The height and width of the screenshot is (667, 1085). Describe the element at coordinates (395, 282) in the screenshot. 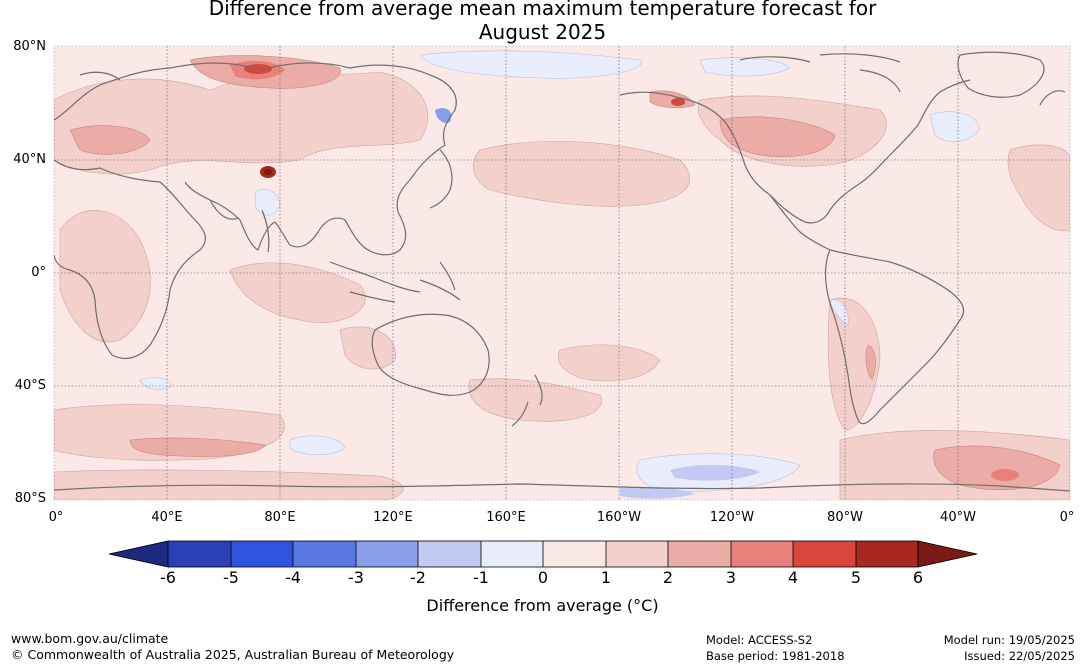

I see `coastline-indonesia` at that location.